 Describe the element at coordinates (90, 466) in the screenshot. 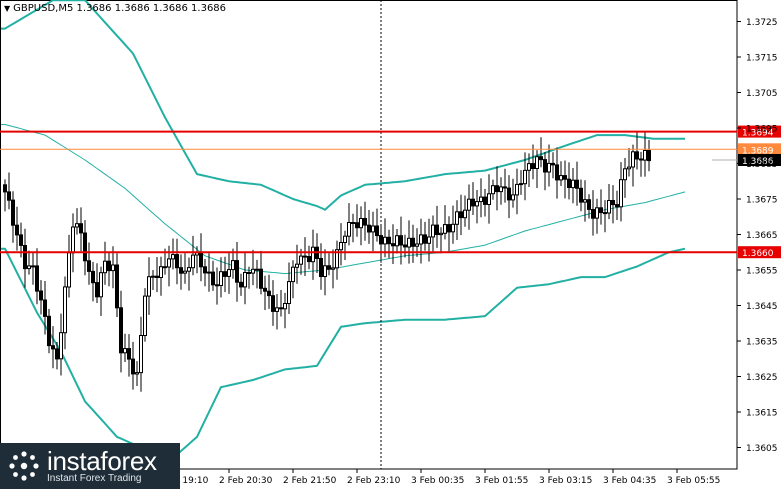

I see `brand-logo: instaforex Instant Forex Trading` at that location.